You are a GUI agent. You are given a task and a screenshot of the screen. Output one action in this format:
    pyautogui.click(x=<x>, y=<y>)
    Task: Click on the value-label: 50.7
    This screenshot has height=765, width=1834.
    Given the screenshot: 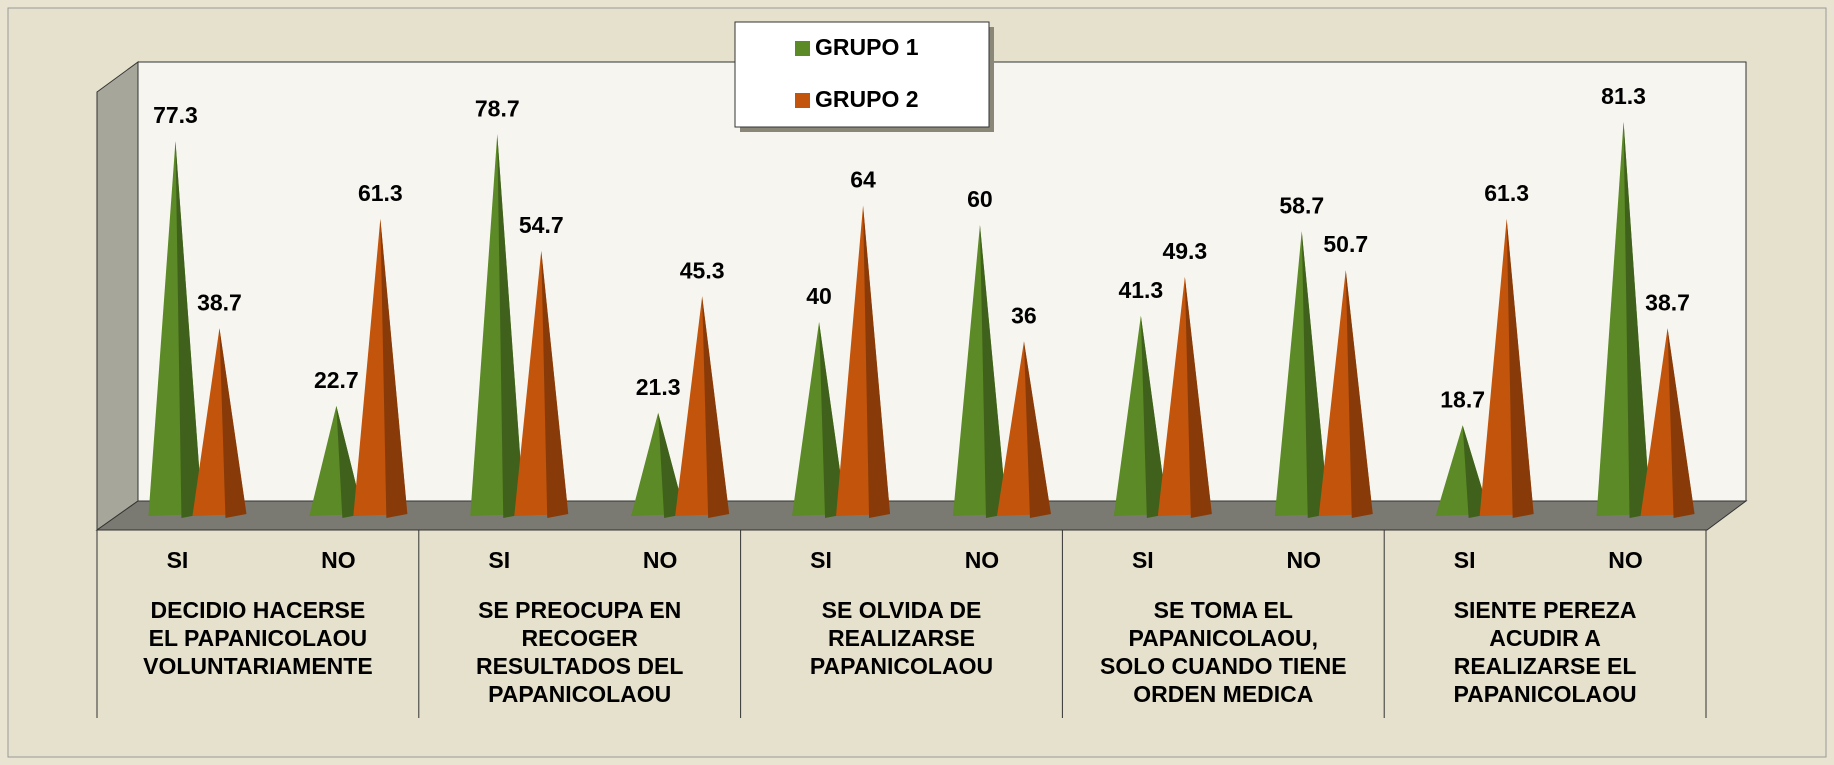 What is the action you would take?
    pyautogui.click(x=1345, y=244)
    